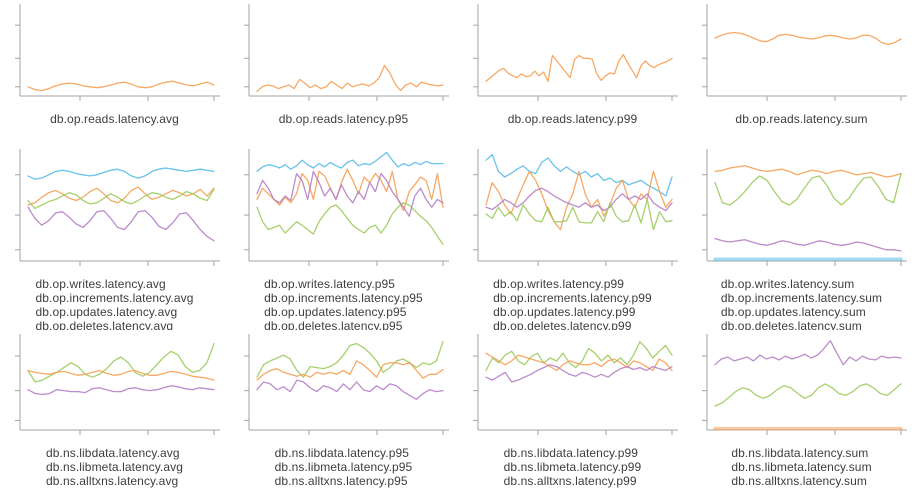  I want to click on series-line-db.ns.libmeta.latency.p95, so click(349, 370).